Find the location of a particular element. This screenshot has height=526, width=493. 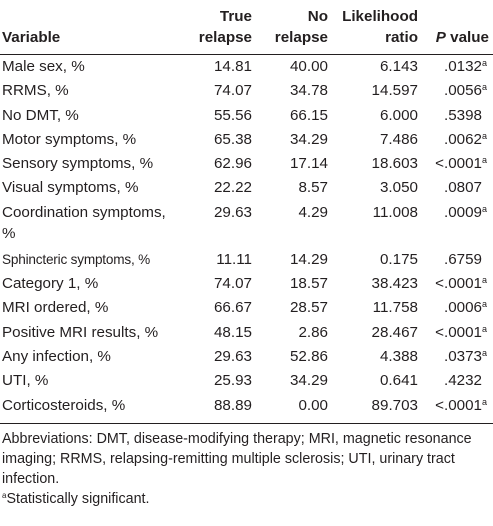

cell-true-relapse: 65.38 is located at coordinates (232, 139).